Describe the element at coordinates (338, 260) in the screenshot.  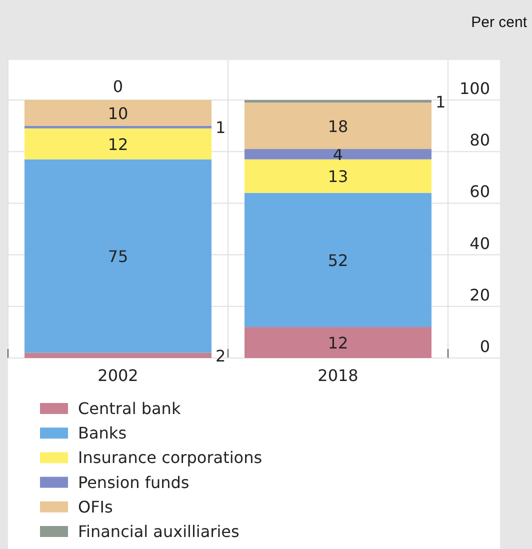
I see `data-label: 52` at that location.